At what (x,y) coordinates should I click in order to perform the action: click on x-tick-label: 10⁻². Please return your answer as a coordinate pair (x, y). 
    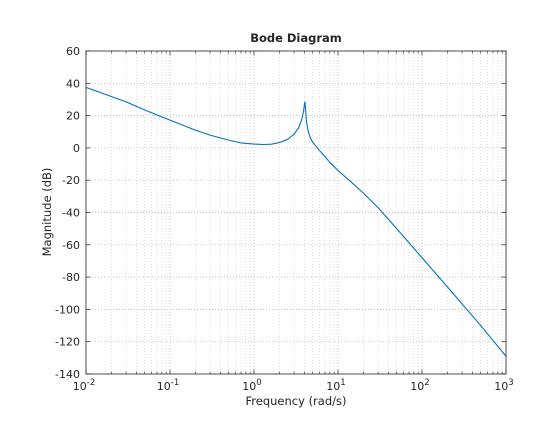
    Looking at the image, I should click on (84, 385).